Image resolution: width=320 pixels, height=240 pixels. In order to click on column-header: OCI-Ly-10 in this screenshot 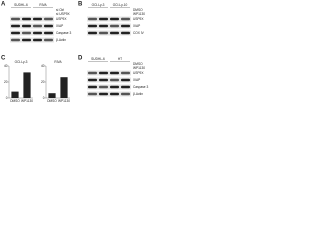, I will do `click(120, 5)`.